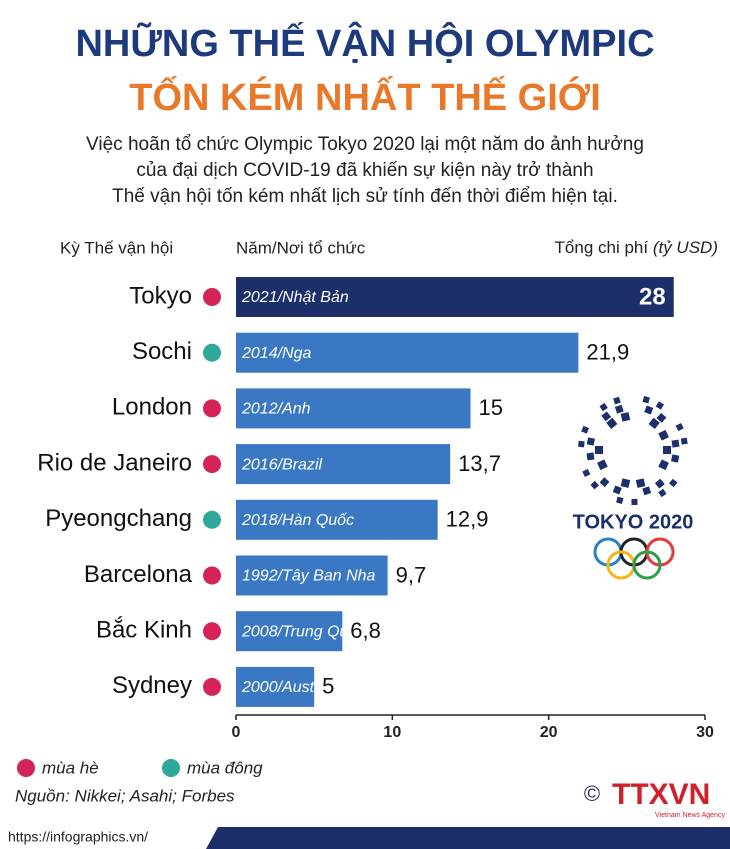  I want to click on category-label: Sydney, so click(152, 685).